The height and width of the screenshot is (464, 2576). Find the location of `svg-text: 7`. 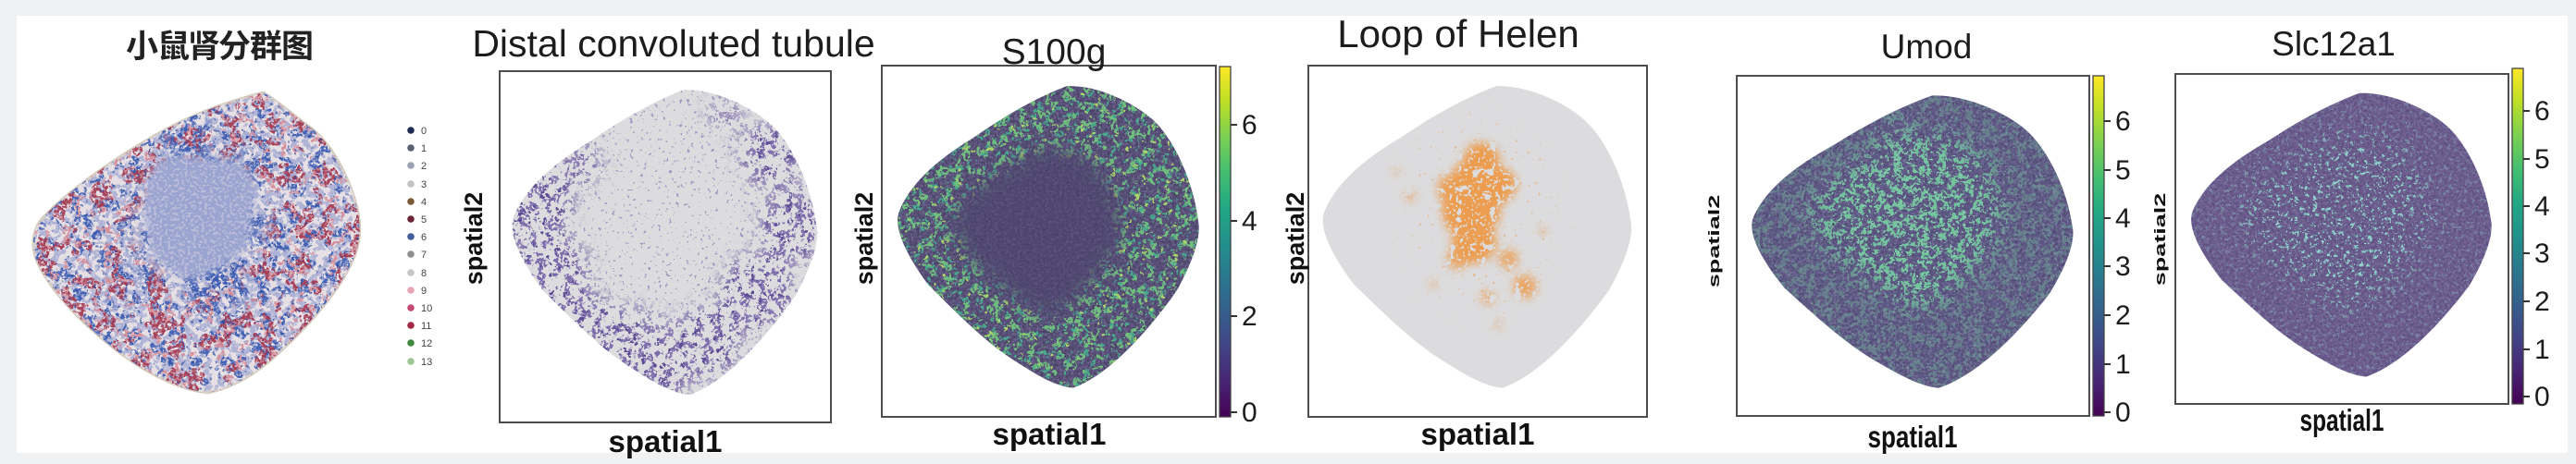

svg-text: 7 is located at coordinates (424, 255).